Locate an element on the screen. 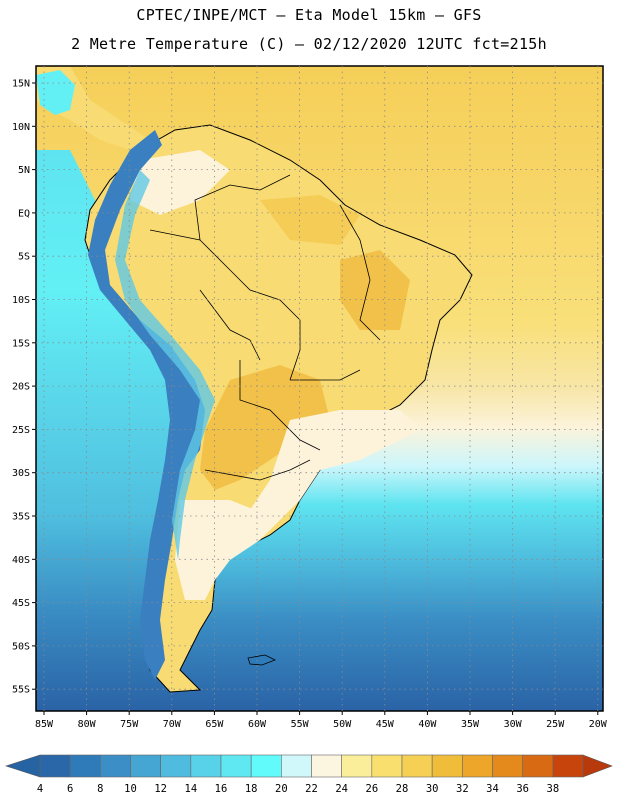  longitude-label: 25W is located at coordinates (555, 724).